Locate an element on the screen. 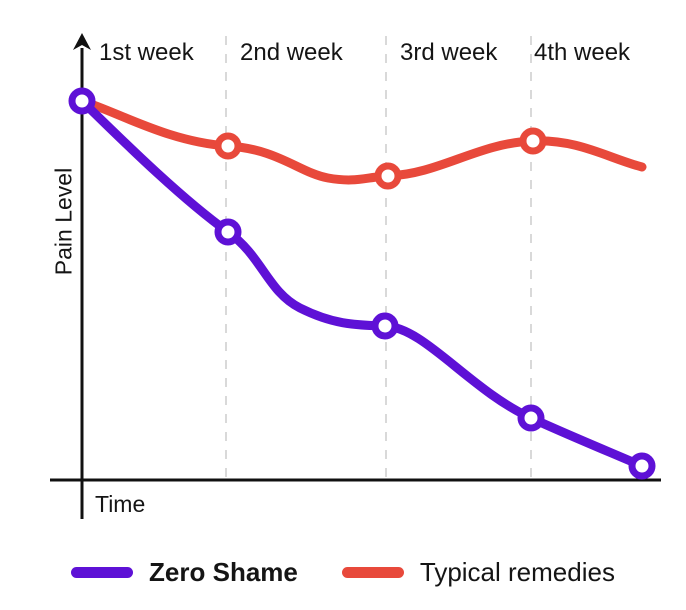 The width and height of the screenshot is (686, 610). series-line-typical-remedies is located at coordinates (362, 140).